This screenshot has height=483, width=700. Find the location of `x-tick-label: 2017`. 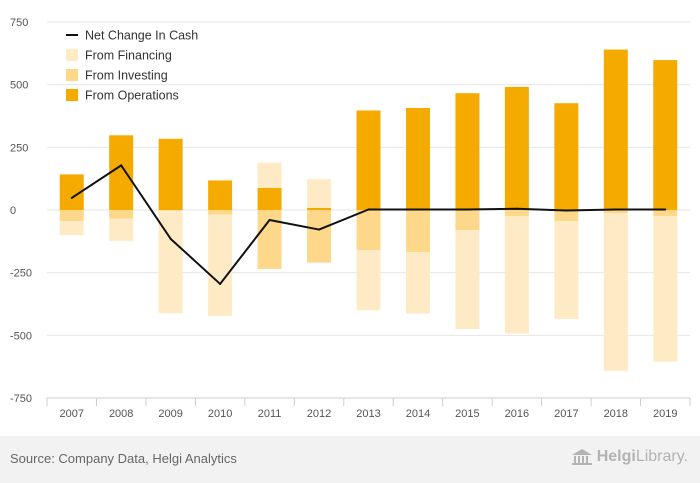

x-tick-label: 2017 is located at coordinates (566, 414).